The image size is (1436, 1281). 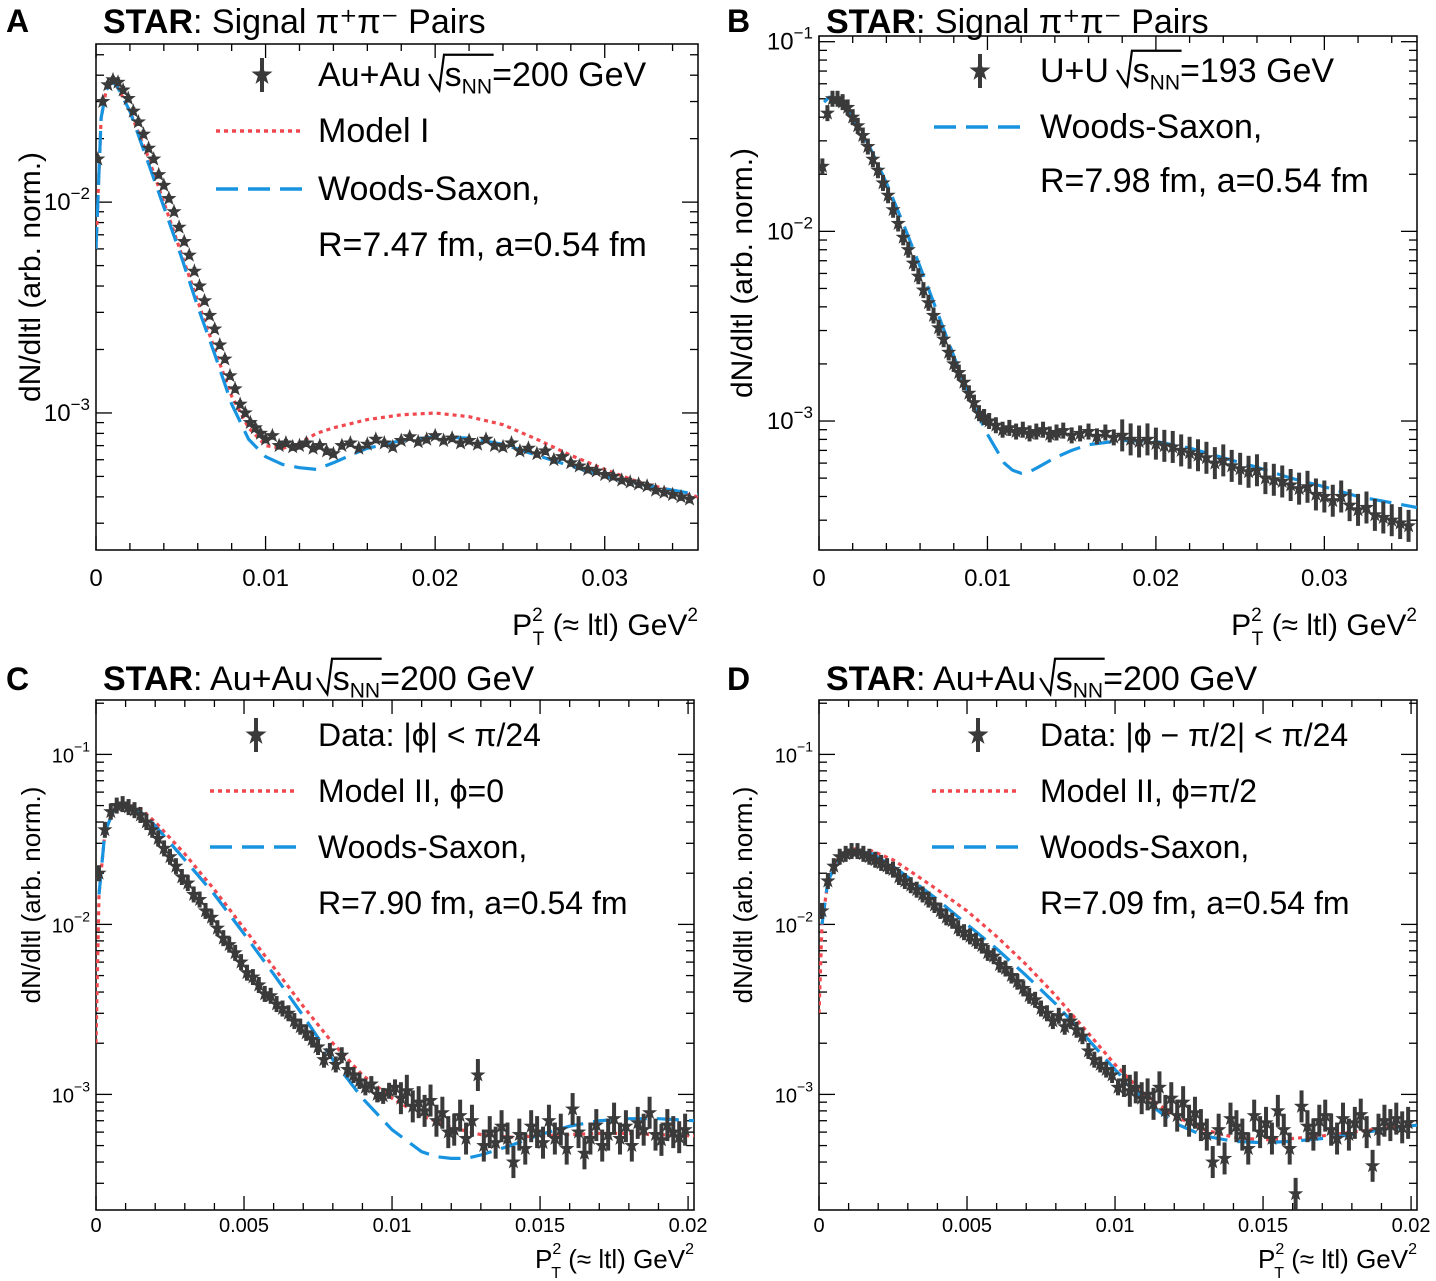 What do you see at coordinates (95, 578) in the screenshot?
I see `x-tick-label: 0` at bounding box center [95, 578].